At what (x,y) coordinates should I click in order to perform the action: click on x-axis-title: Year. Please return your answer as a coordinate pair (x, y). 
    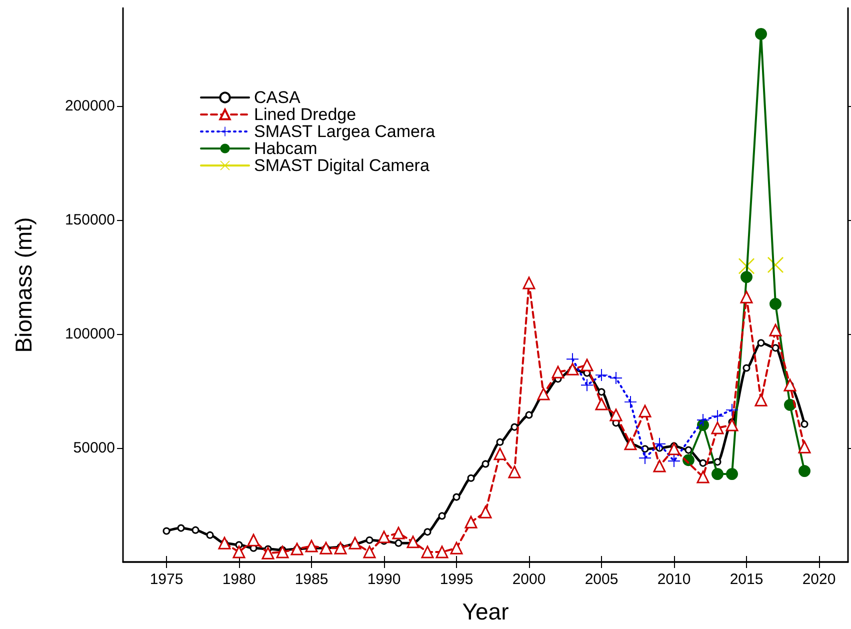
    Looking at the image, I should click on (486, 611).